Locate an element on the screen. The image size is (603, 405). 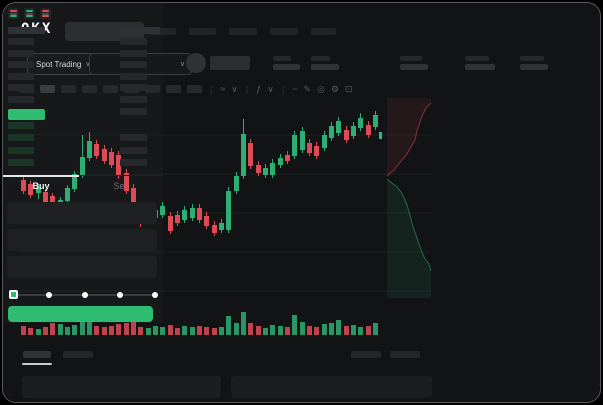
slider-handle is located at coordinates (13, 294).